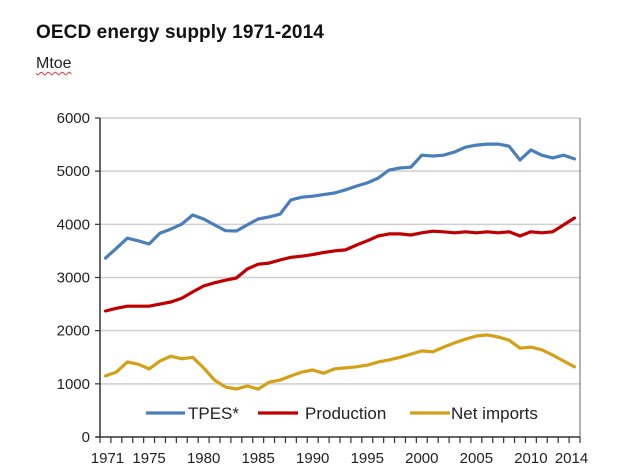 The height and width of the screenshot is (471, 640). What do you see at coordinates (257, 458) in the screenshot?
I see `x-tick-label: 1985` at bounding box center [257, 458].